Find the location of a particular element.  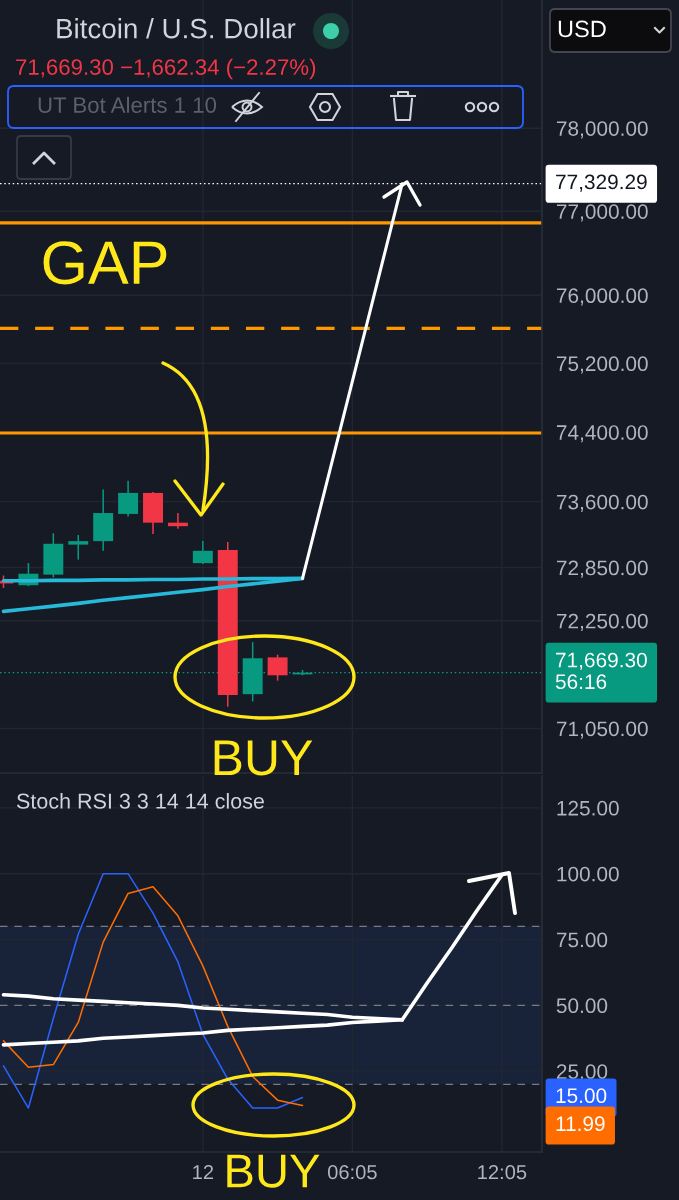

ref-line-label: 77,329.29 is located at coordinates (601, 183).